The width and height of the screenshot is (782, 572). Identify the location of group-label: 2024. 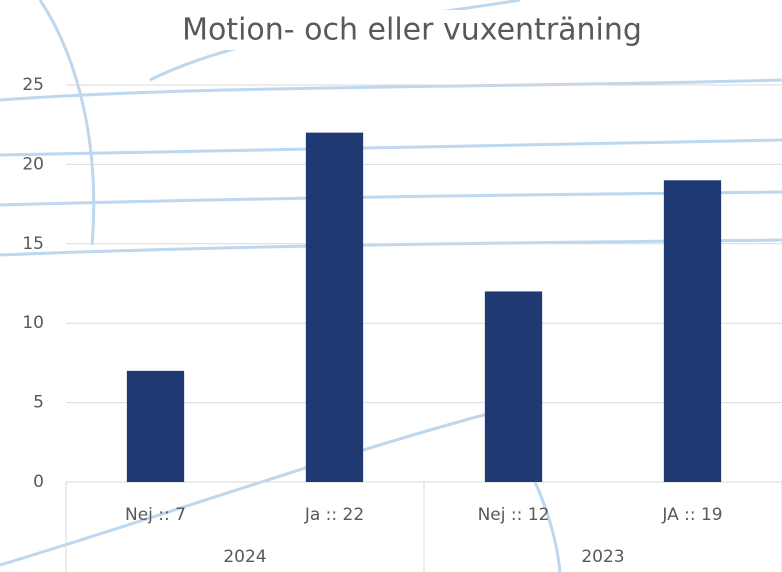
(244, 557).